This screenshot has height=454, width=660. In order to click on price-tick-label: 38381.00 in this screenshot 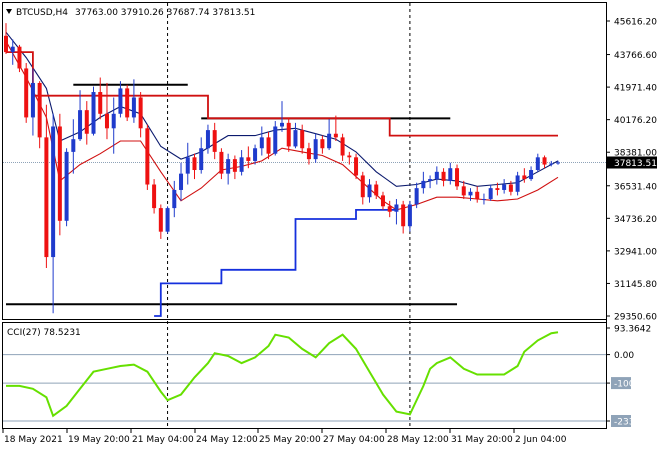, I will do `click(635, 154)`.